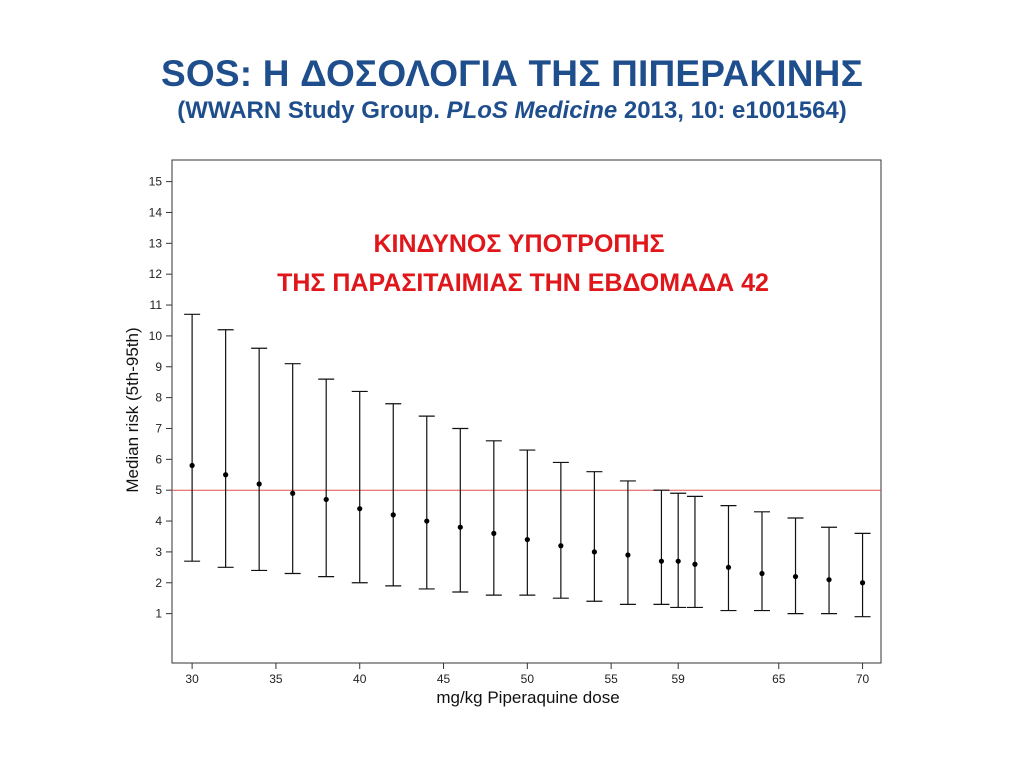 The height and width of the screenshot is (768, 1024). I want to click on y-tick-label: 14, so click(156, 212).